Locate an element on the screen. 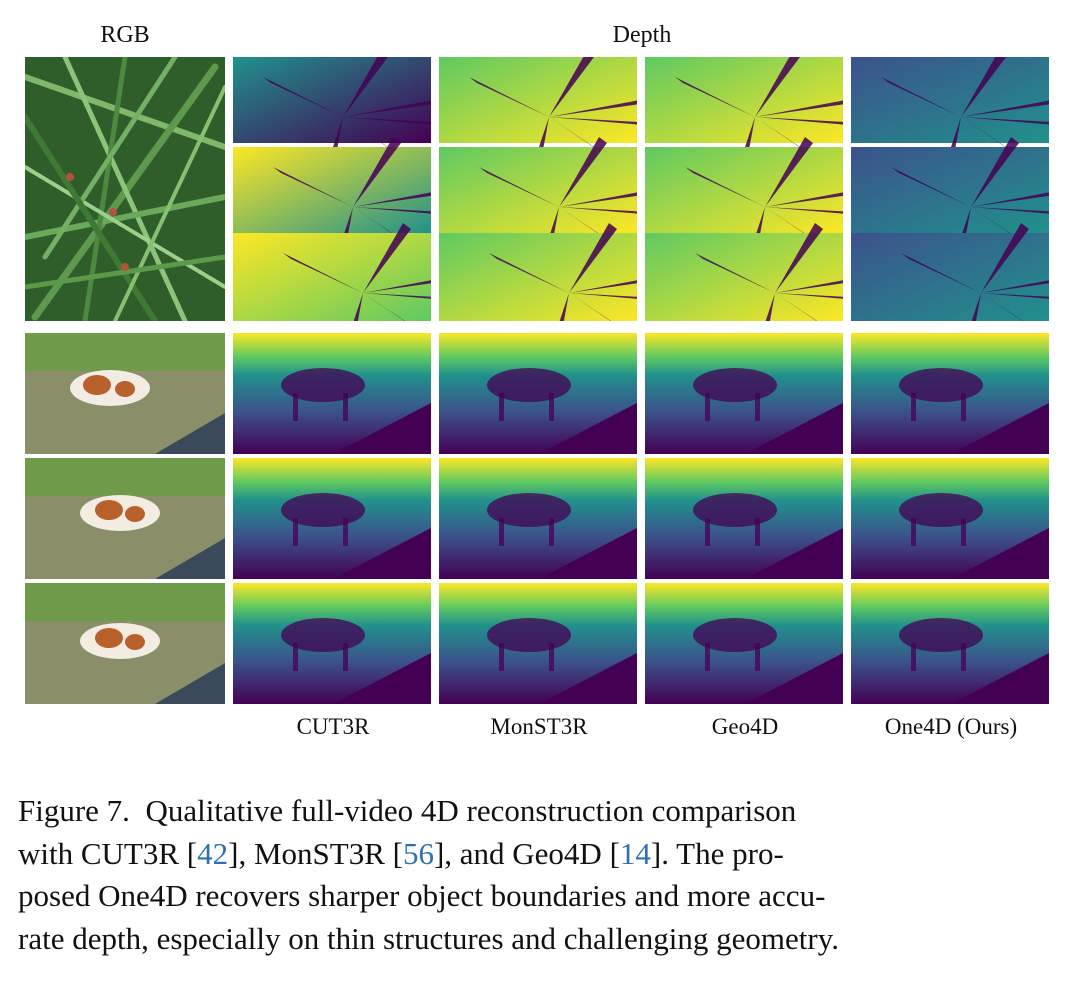 Image resolution: width=1080 pixels, height=1000 pixels. depth-cow-geo4d is located at coordinates (744, 518).